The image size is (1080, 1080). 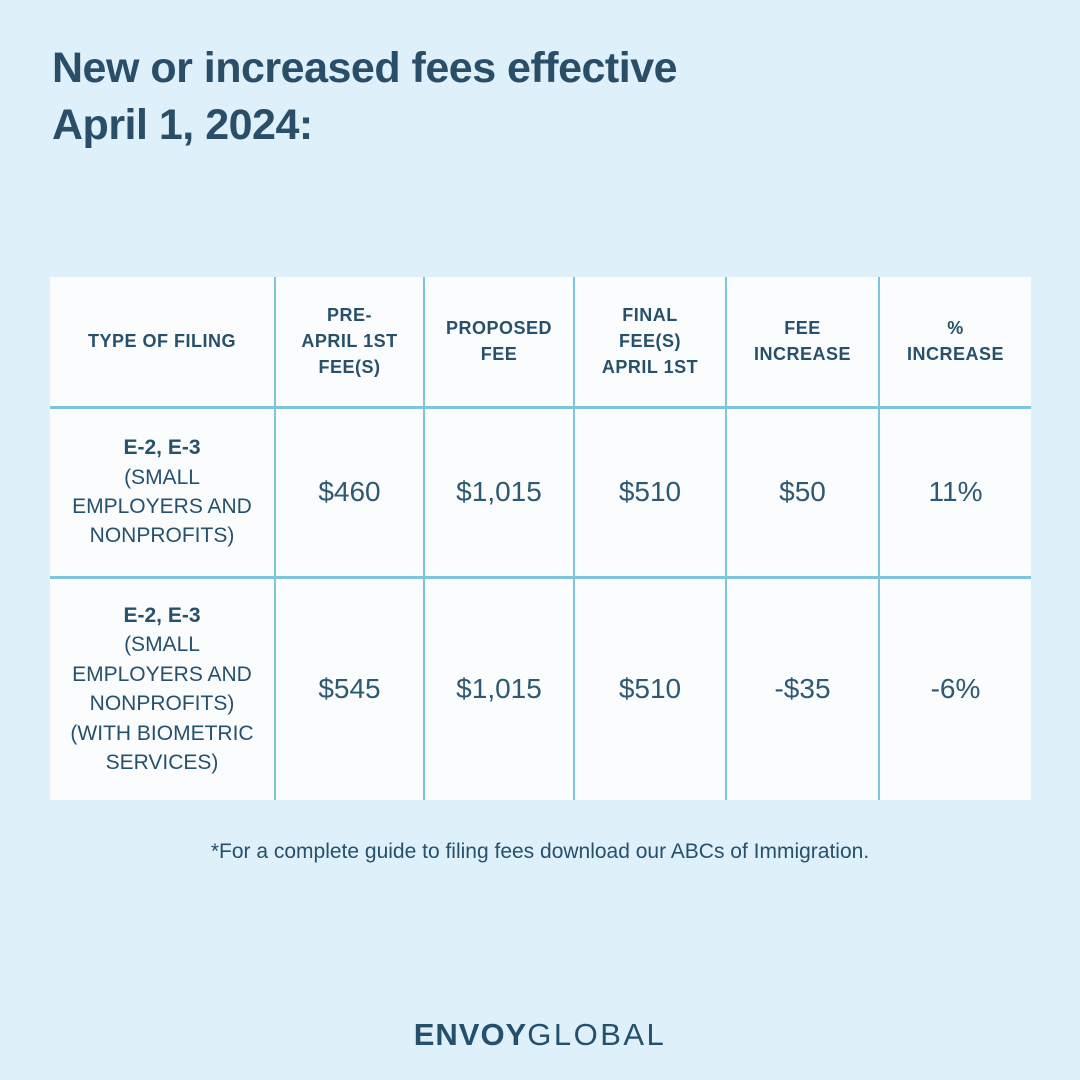 I want to click on col-header-type-of-filing: TYPE OF FILING, so click(x=162, y=342).